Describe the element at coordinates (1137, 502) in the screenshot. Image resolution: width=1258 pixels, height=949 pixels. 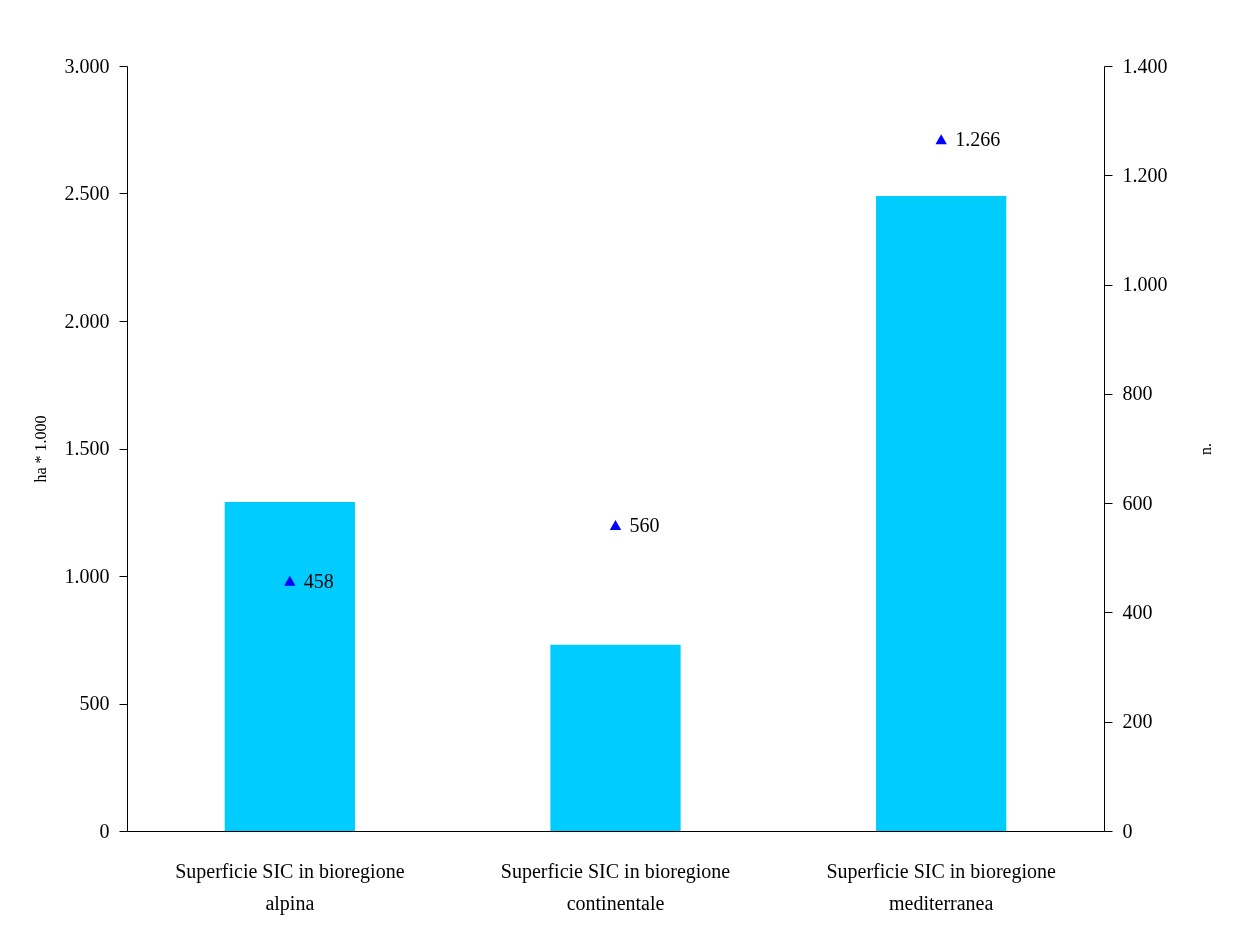
I see `y2-tick-label: 600` at that location.